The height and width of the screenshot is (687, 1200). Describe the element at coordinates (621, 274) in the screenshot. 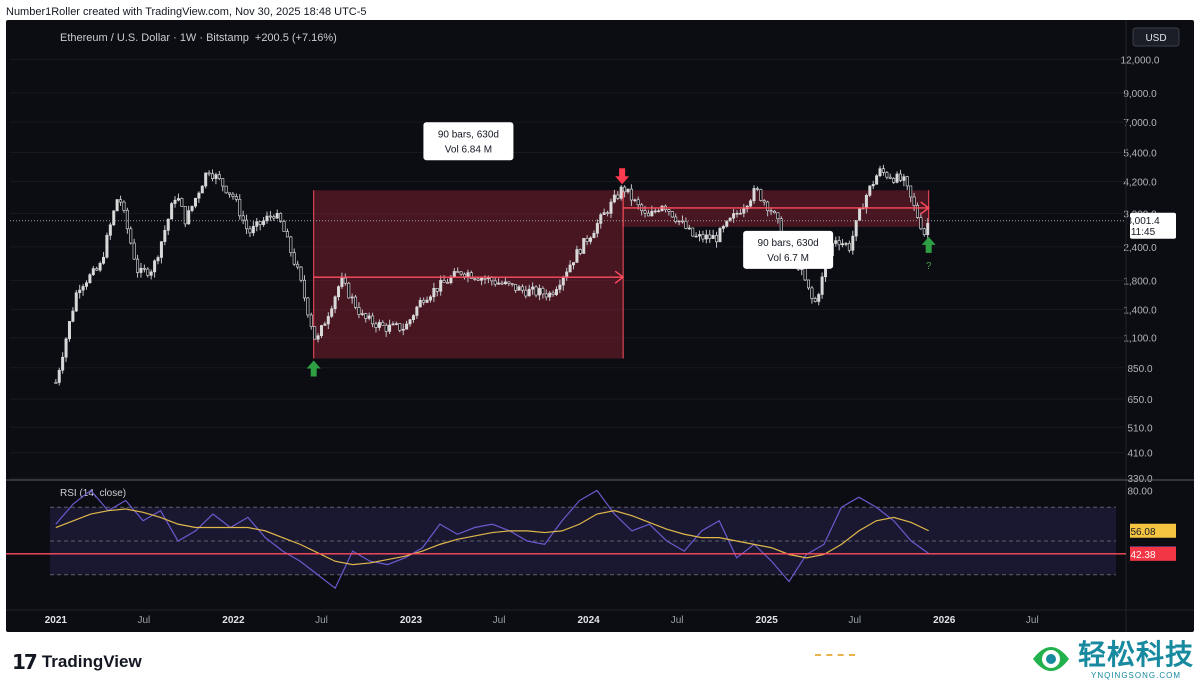

I see `range-boxes` at that location.